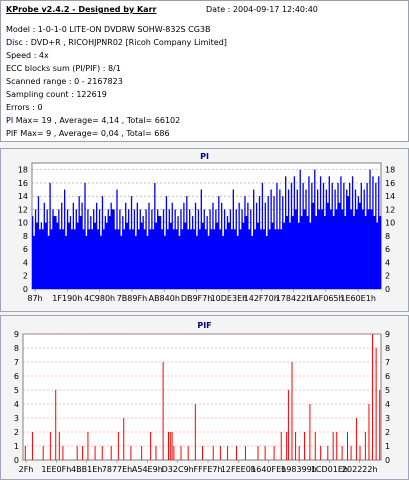 Image resolution: width=409 pixels, height=480 pixels. What do you see at coordinates (16, 334) in the screenshot?
I see `pif-ytick-left: 9` at bounding box center [16, 334].